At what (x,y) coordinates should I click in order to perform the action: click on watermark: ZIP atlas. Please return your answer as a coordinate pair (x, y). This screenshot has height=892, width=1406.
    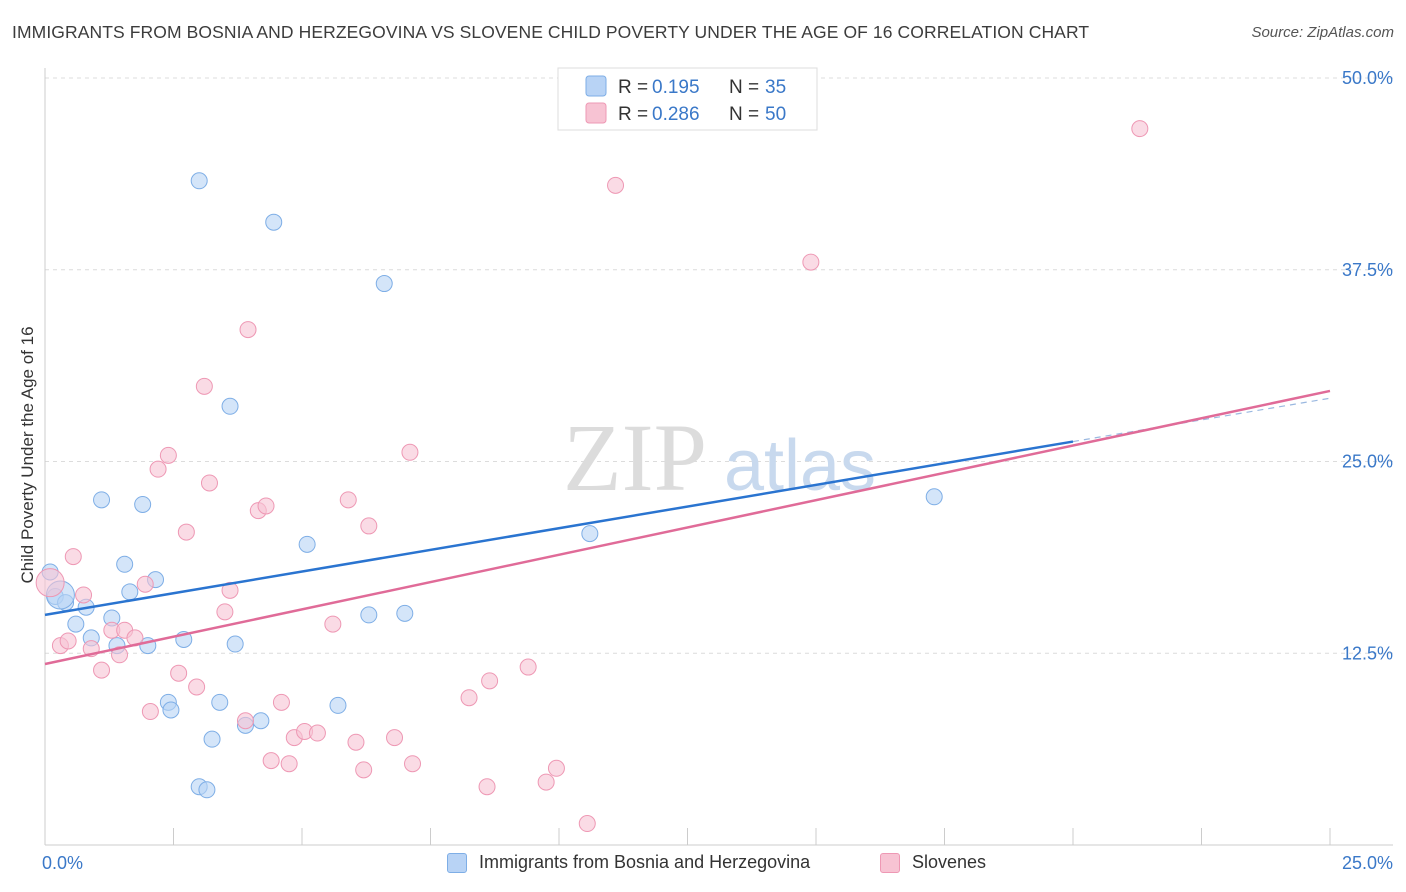
    Looking at the image, I should click on (719, 457).